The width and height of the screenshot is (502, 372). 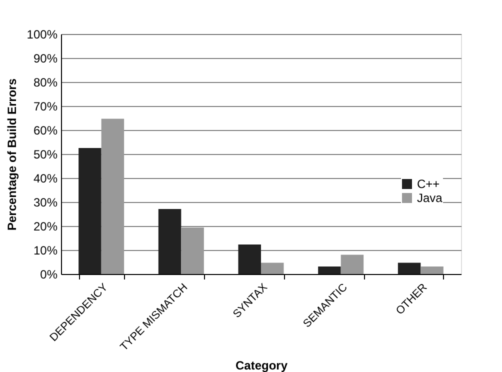 I want to click on y-tick-label: 50%, so click(x=45, y=155).